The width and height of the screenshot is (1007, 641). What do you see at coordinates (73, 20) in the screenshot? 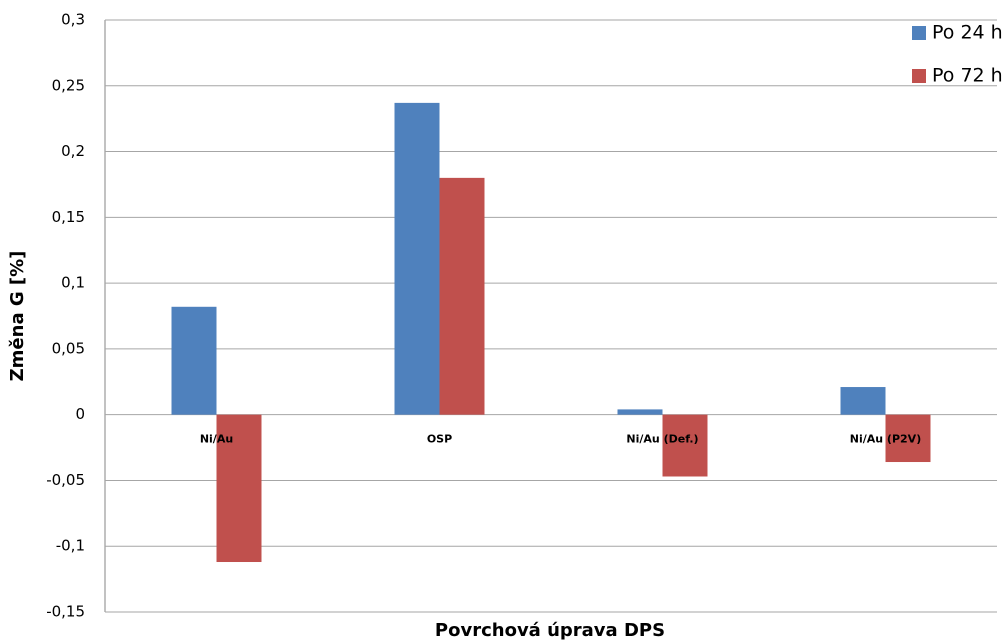
I see `y-tick-label: 0,3` at bounding box center [73, 20].